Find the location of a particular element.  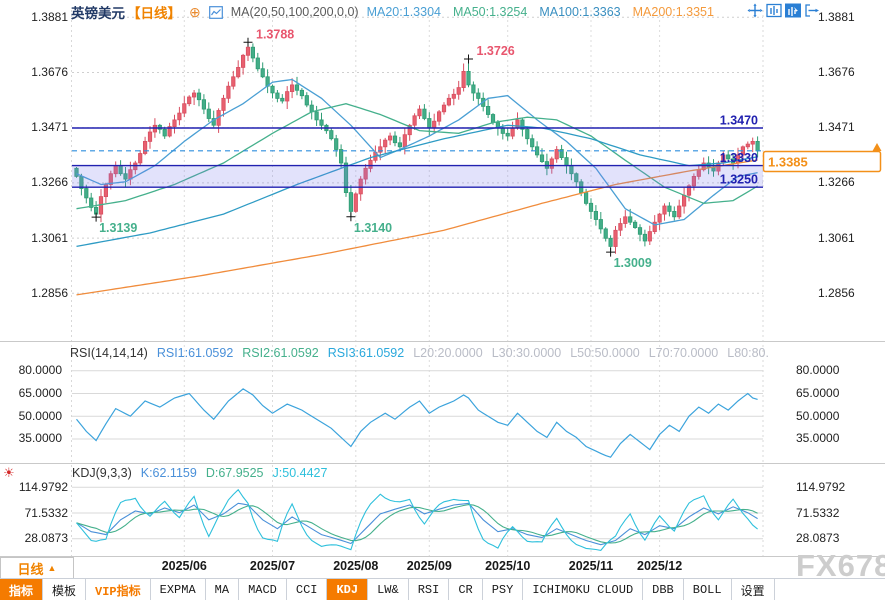

toolbar-button-cci: CCI is located at coordinates (307, 589).